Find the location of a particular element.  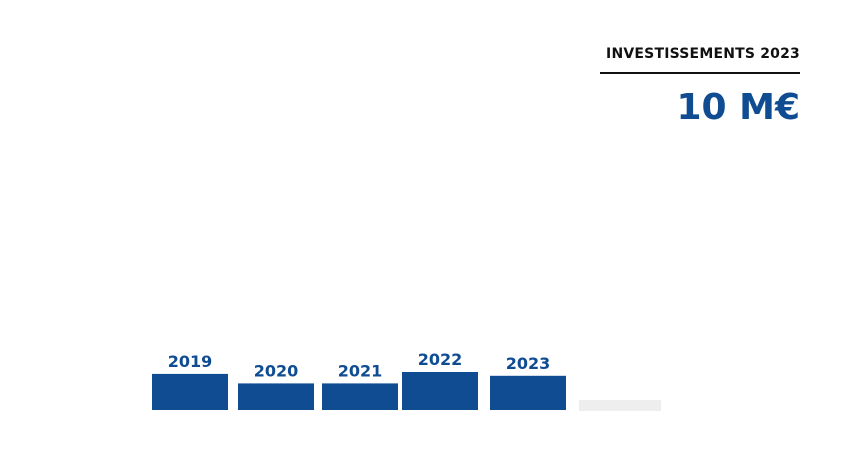

year-label-2022: 2022 is located at coordinates (440, 359).